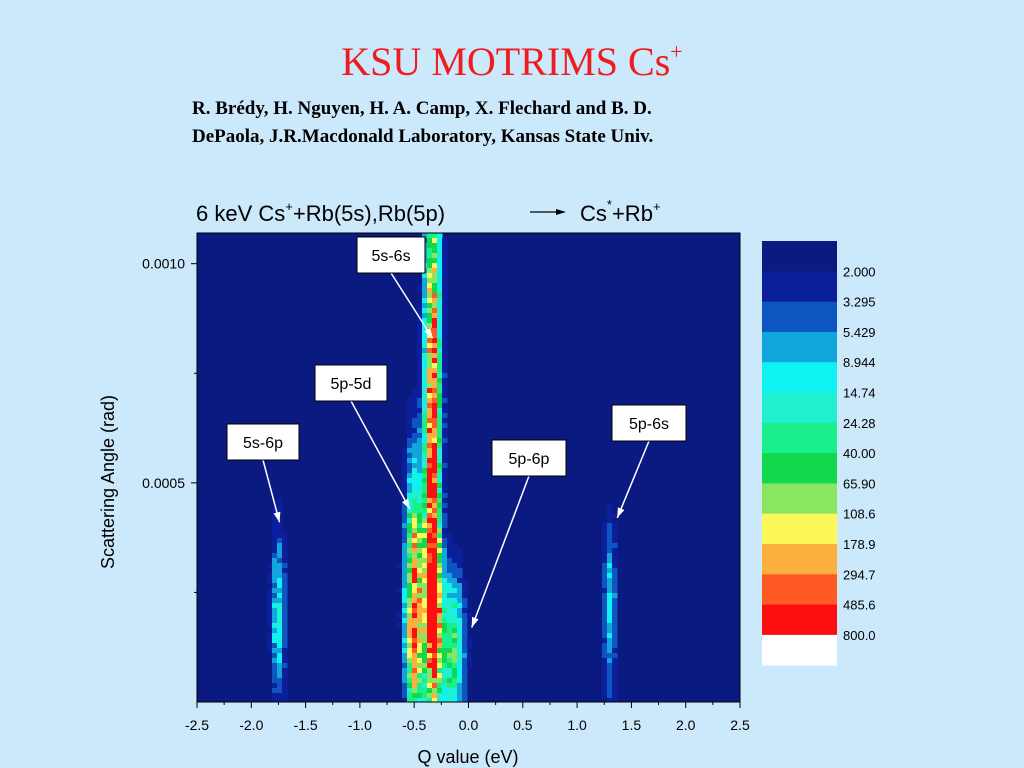  Describe the element at coordinates (649, 424) in the screenshot. I see `annotation-label: 5p-6s` at that location.